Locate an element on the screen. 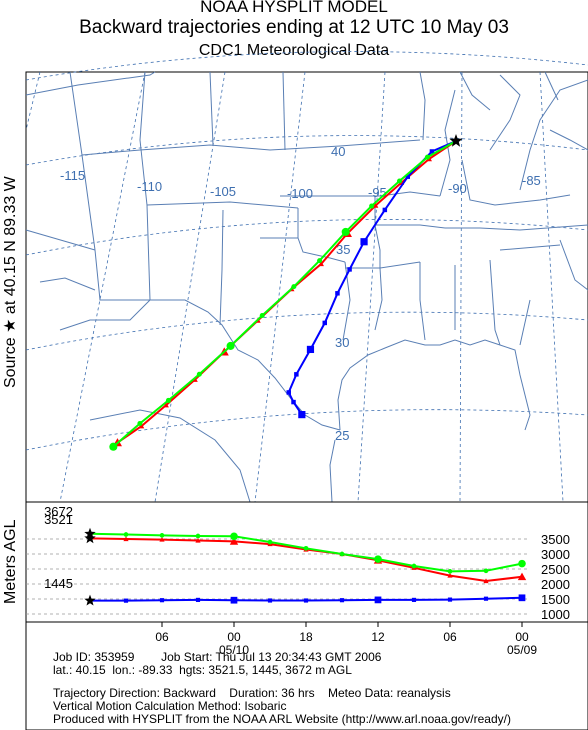 This screenshot has height=730, width=588. lon-label: -115 is located at coordinates (72, 175).